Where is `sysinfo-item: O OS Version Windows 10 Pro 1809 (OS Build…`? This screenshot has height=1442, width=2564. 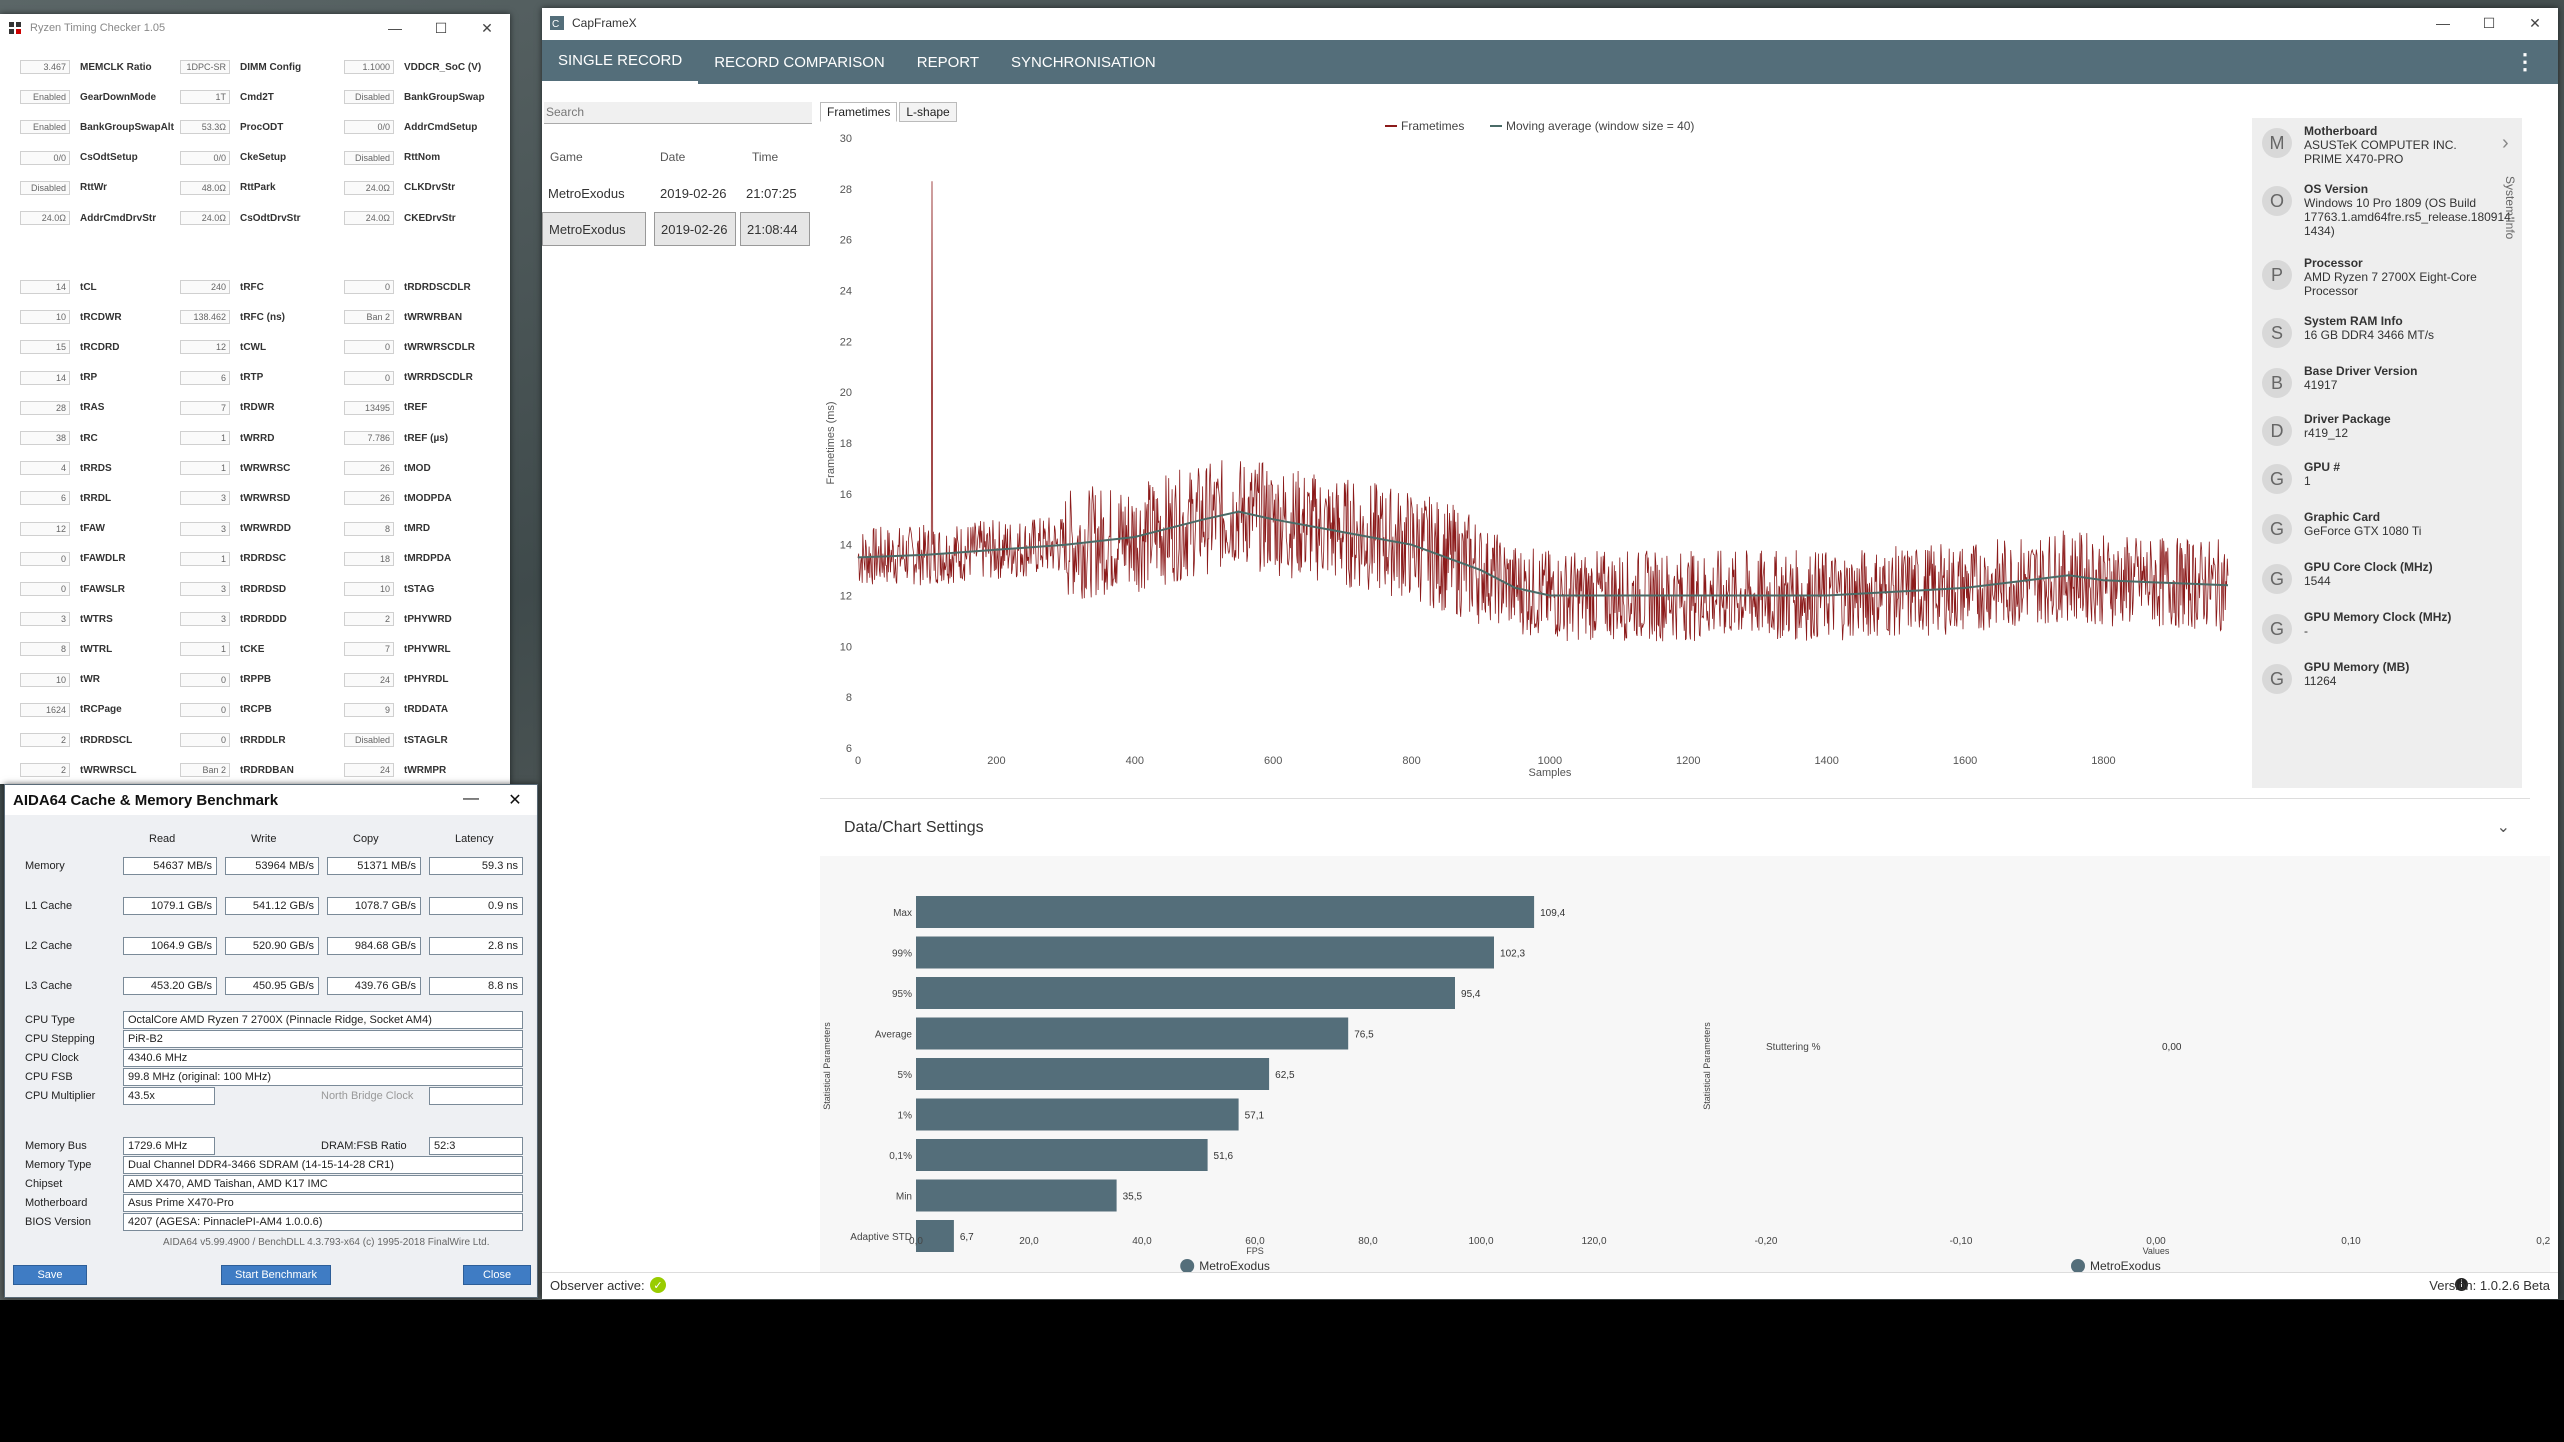 sysinfo-item: O OS Version Windows 10 Pro 1809 (OS Build… is located at coordinates (2383, 209).